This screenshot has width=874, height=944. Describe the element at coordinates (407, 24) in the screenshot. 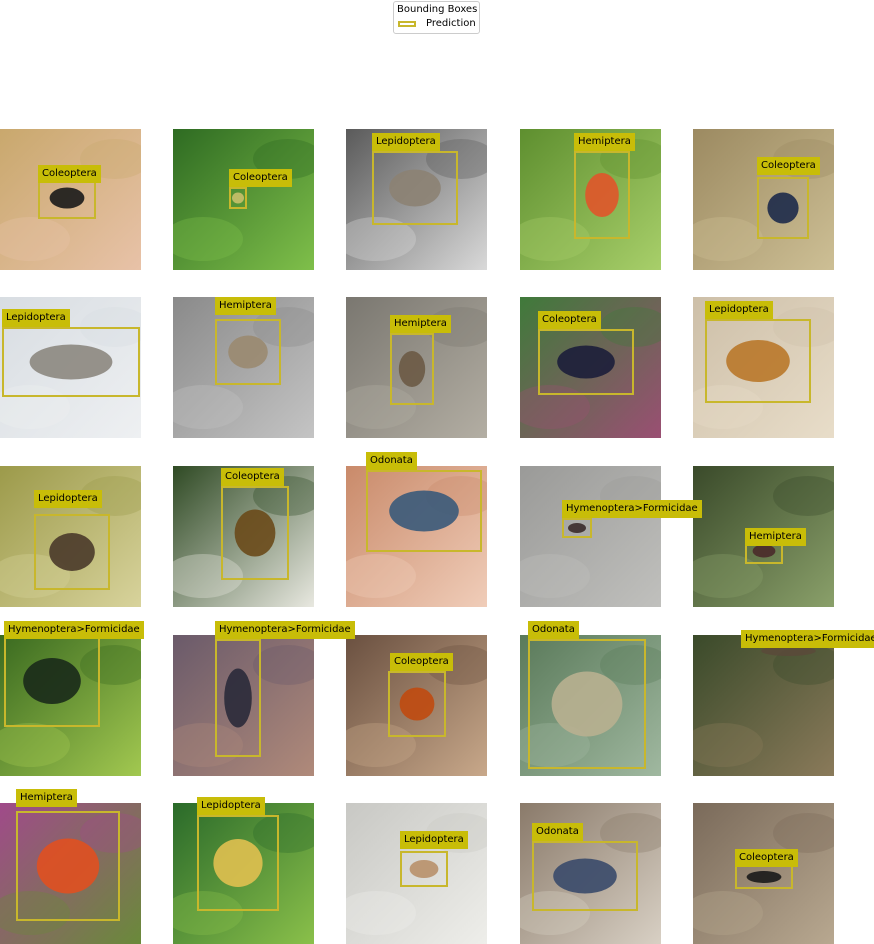

I see `legend-swatch-prediction` at that location.